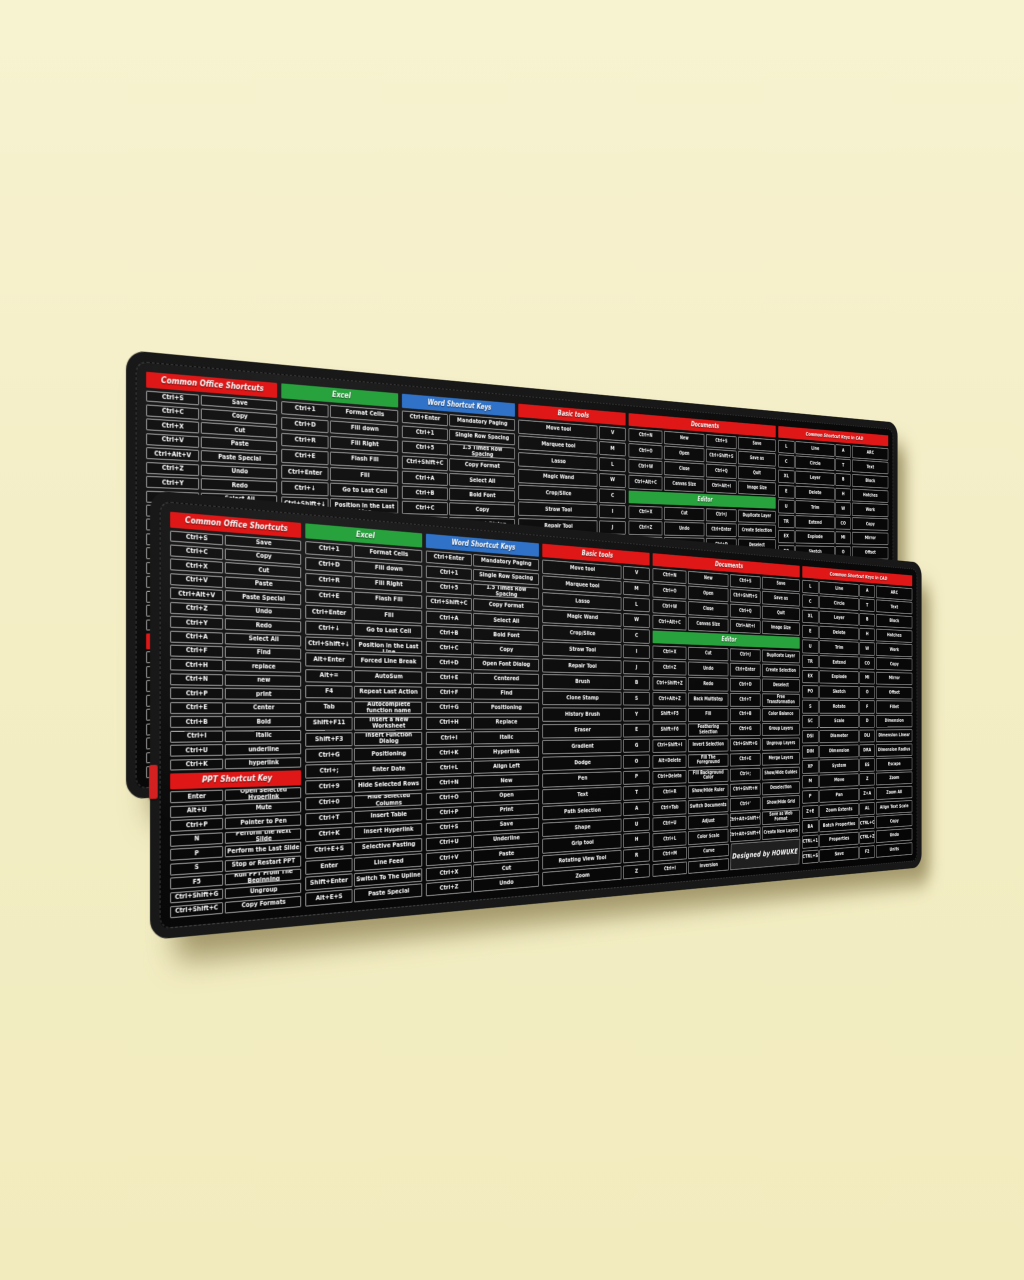  Describe the element at coordinates (781, 584) in the screenshot. I see `shortcut-action: Save` at that location.